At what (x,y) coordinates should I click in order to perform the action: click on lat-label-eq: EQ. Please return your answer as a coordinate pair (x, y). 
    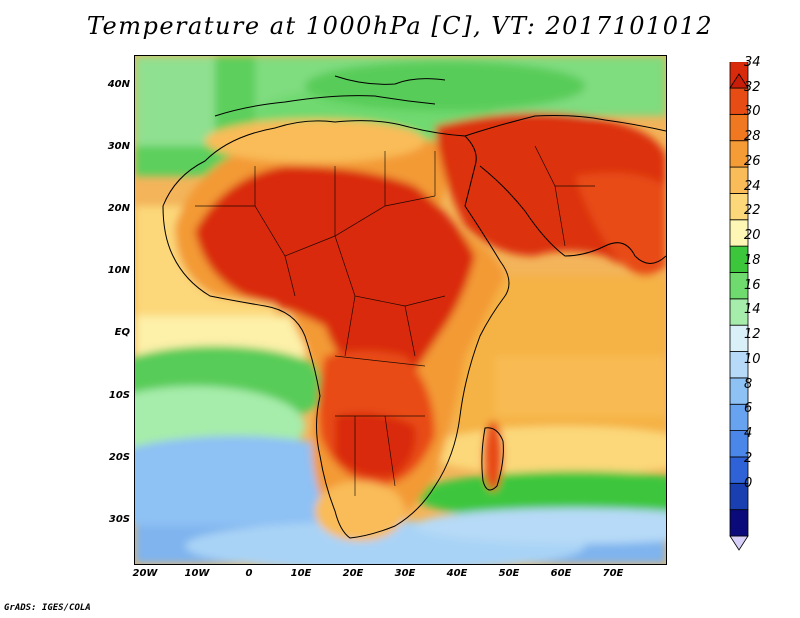
    Looking at the image, I should click on (122, 332).